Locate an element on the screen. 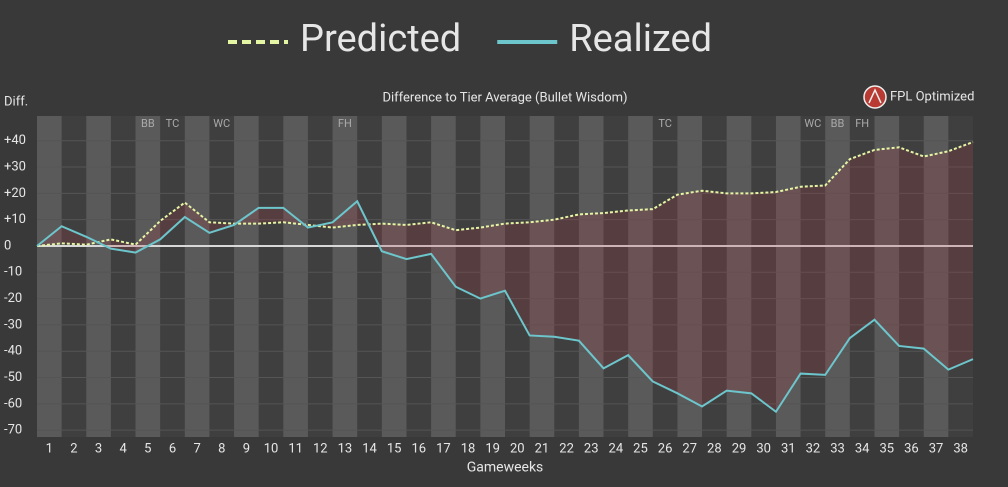  x-tick-label: 10 is located at coordinates (271, 448).